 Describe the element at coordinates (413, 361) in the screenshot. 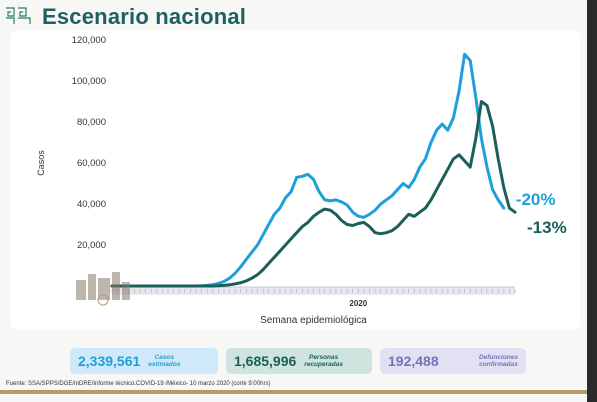

I see `defunciones-value: 192,488` at that location.